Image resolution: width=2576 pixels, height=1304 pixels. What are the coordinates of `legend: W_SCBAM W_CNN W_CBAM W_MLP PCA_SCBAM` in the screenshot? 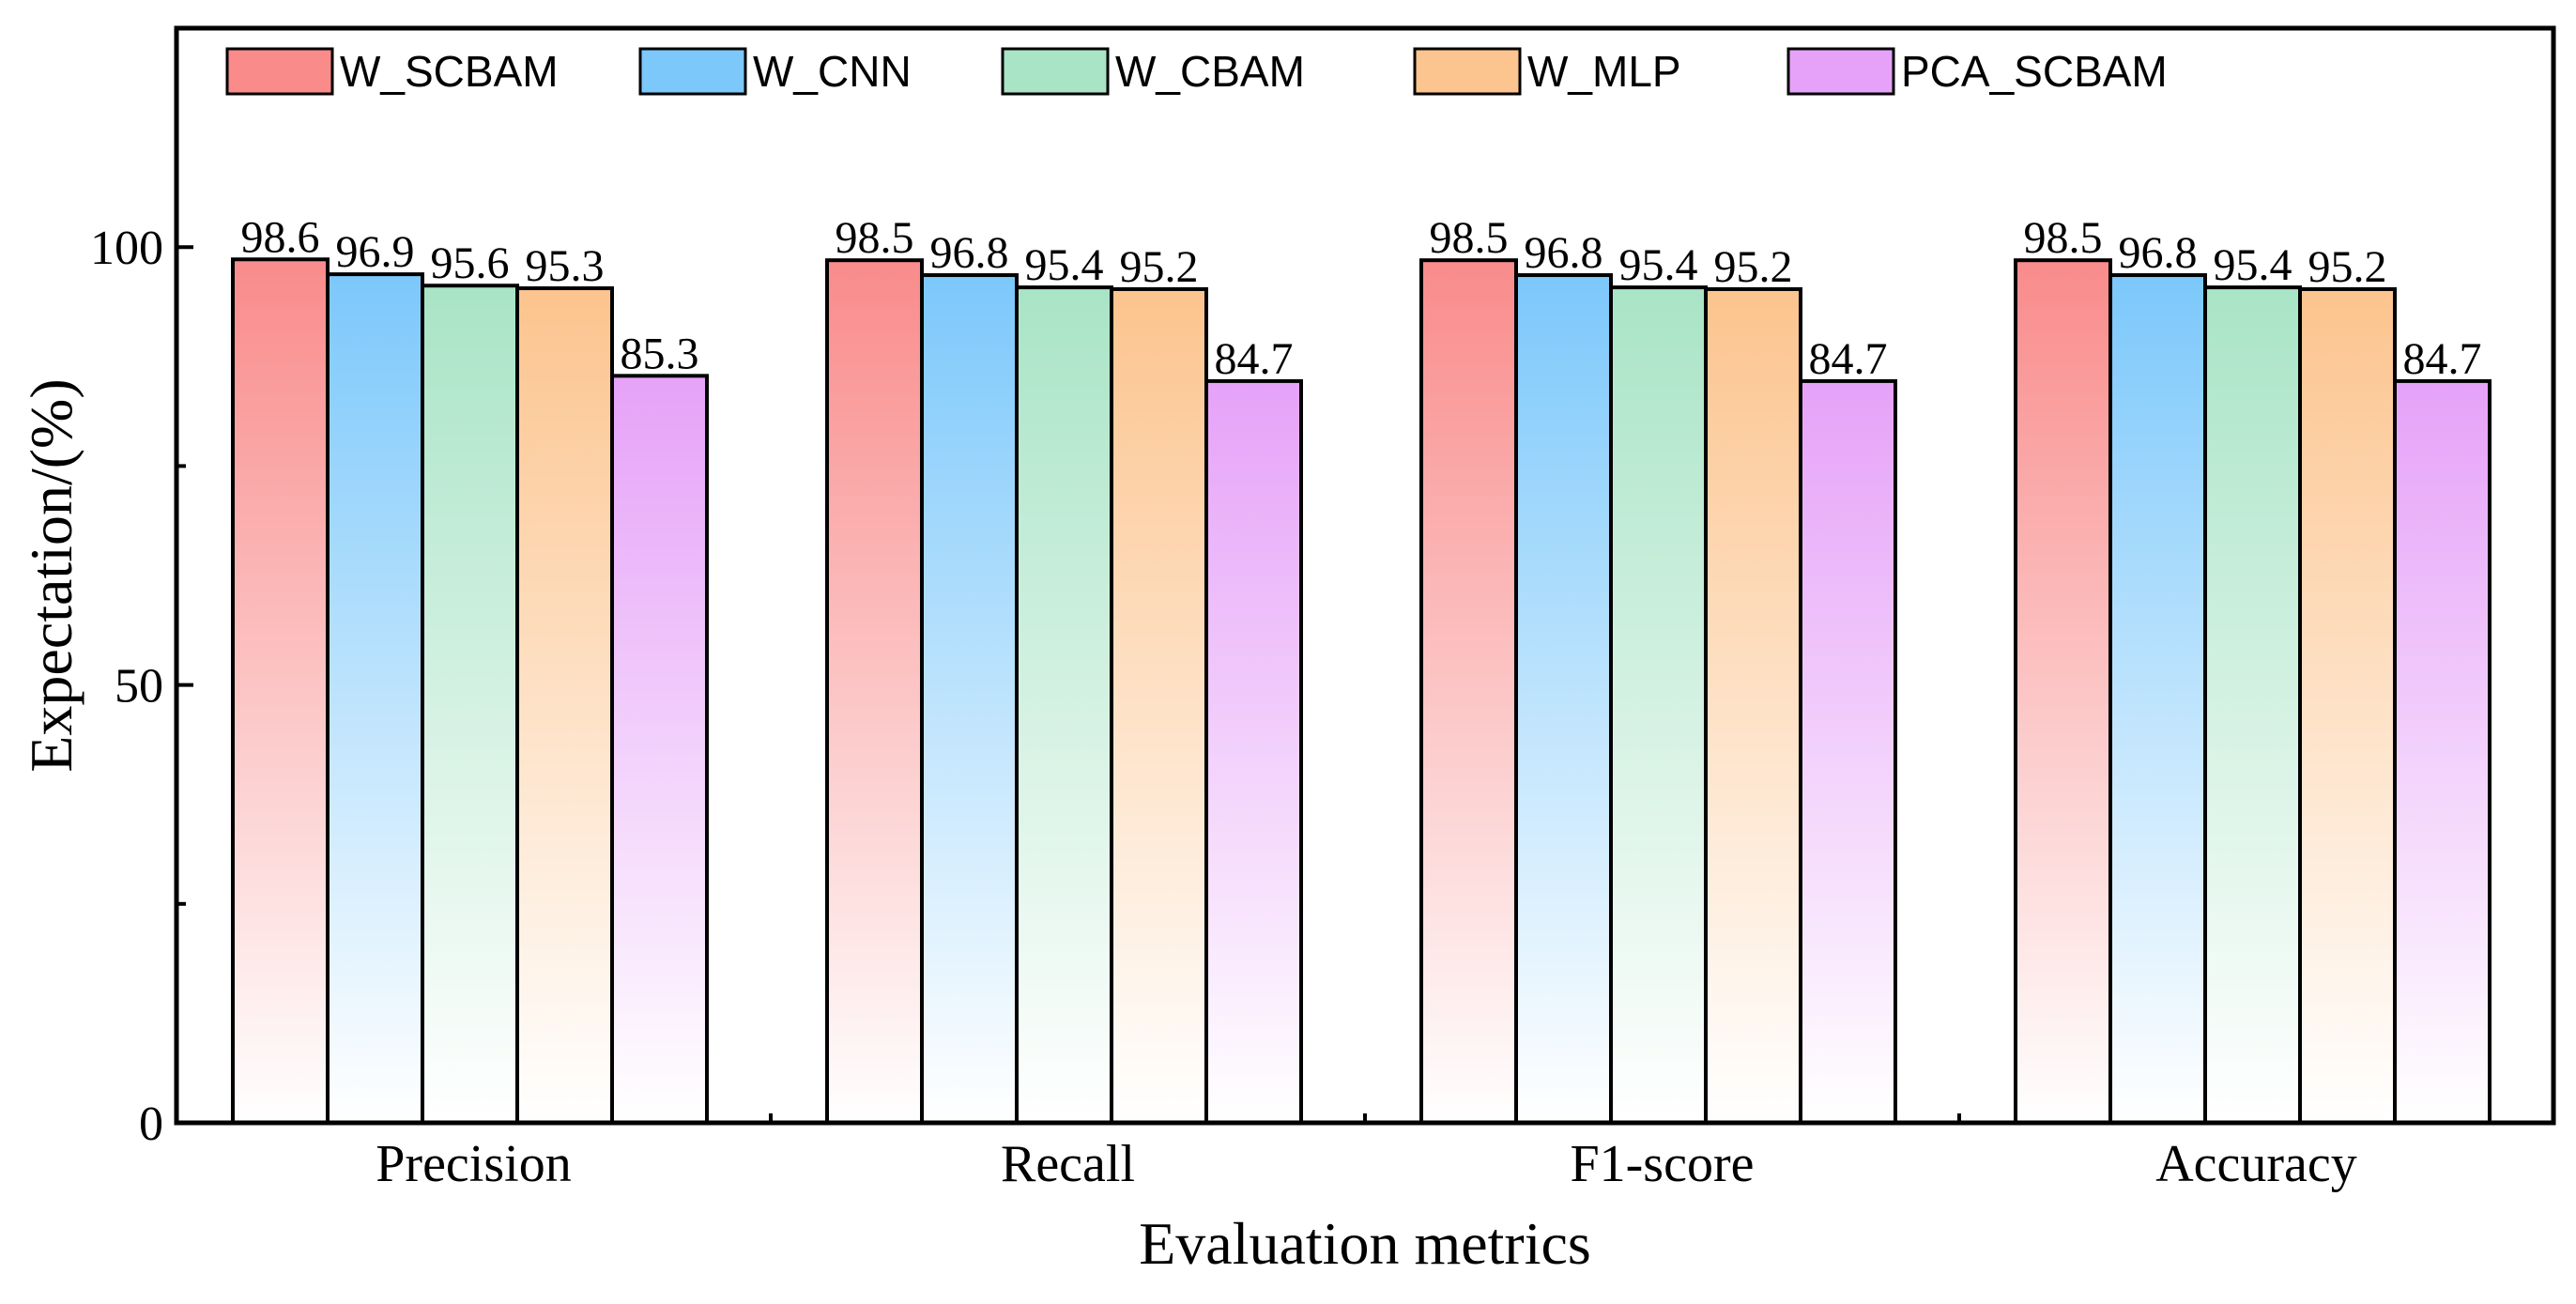 It's located at (1197, 71).